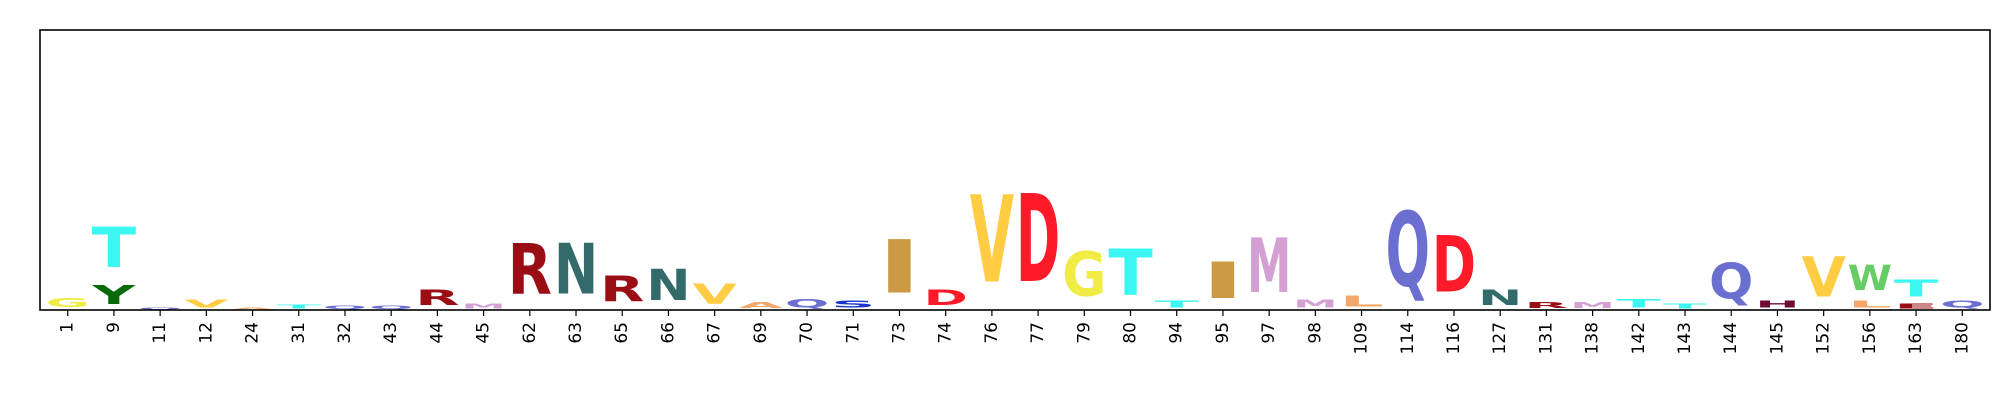 This screenshot has width=2000, height=404. Describe the element at coordinates (1131, 333) in the screenshot. I see `x-tick-label: 80` at that location.